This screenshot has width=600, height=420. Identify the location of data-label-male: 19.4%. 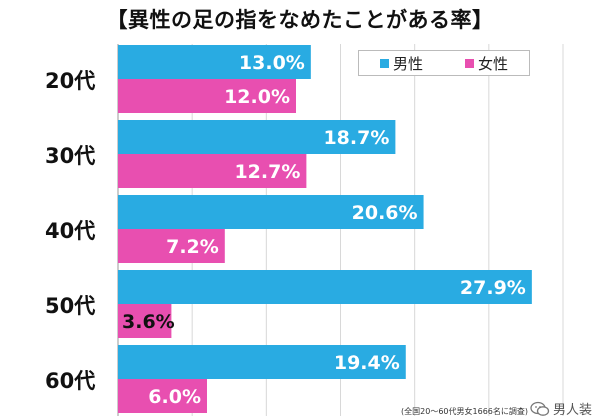
(367, 363).